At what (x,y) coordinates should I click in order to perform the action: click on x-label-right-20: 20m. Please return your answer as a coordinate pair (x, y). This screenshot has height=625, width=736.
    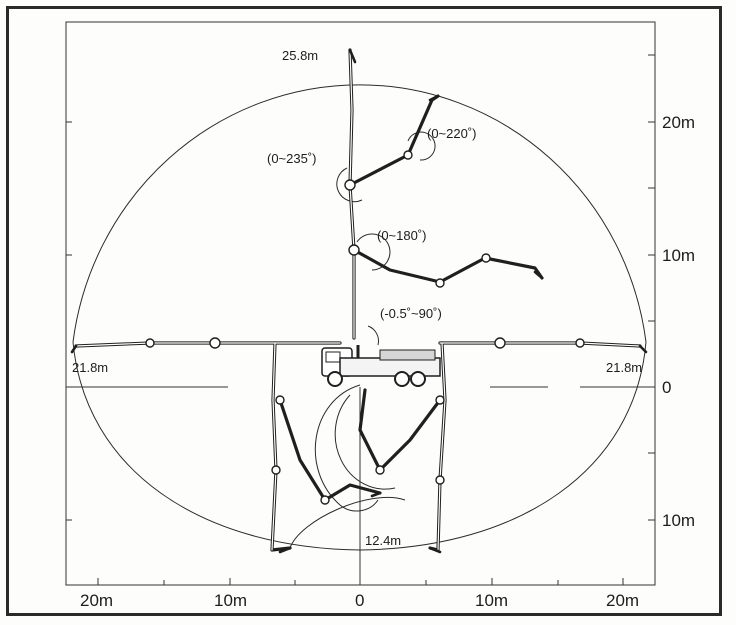
    Looking at the image, I should click on (622, 600).